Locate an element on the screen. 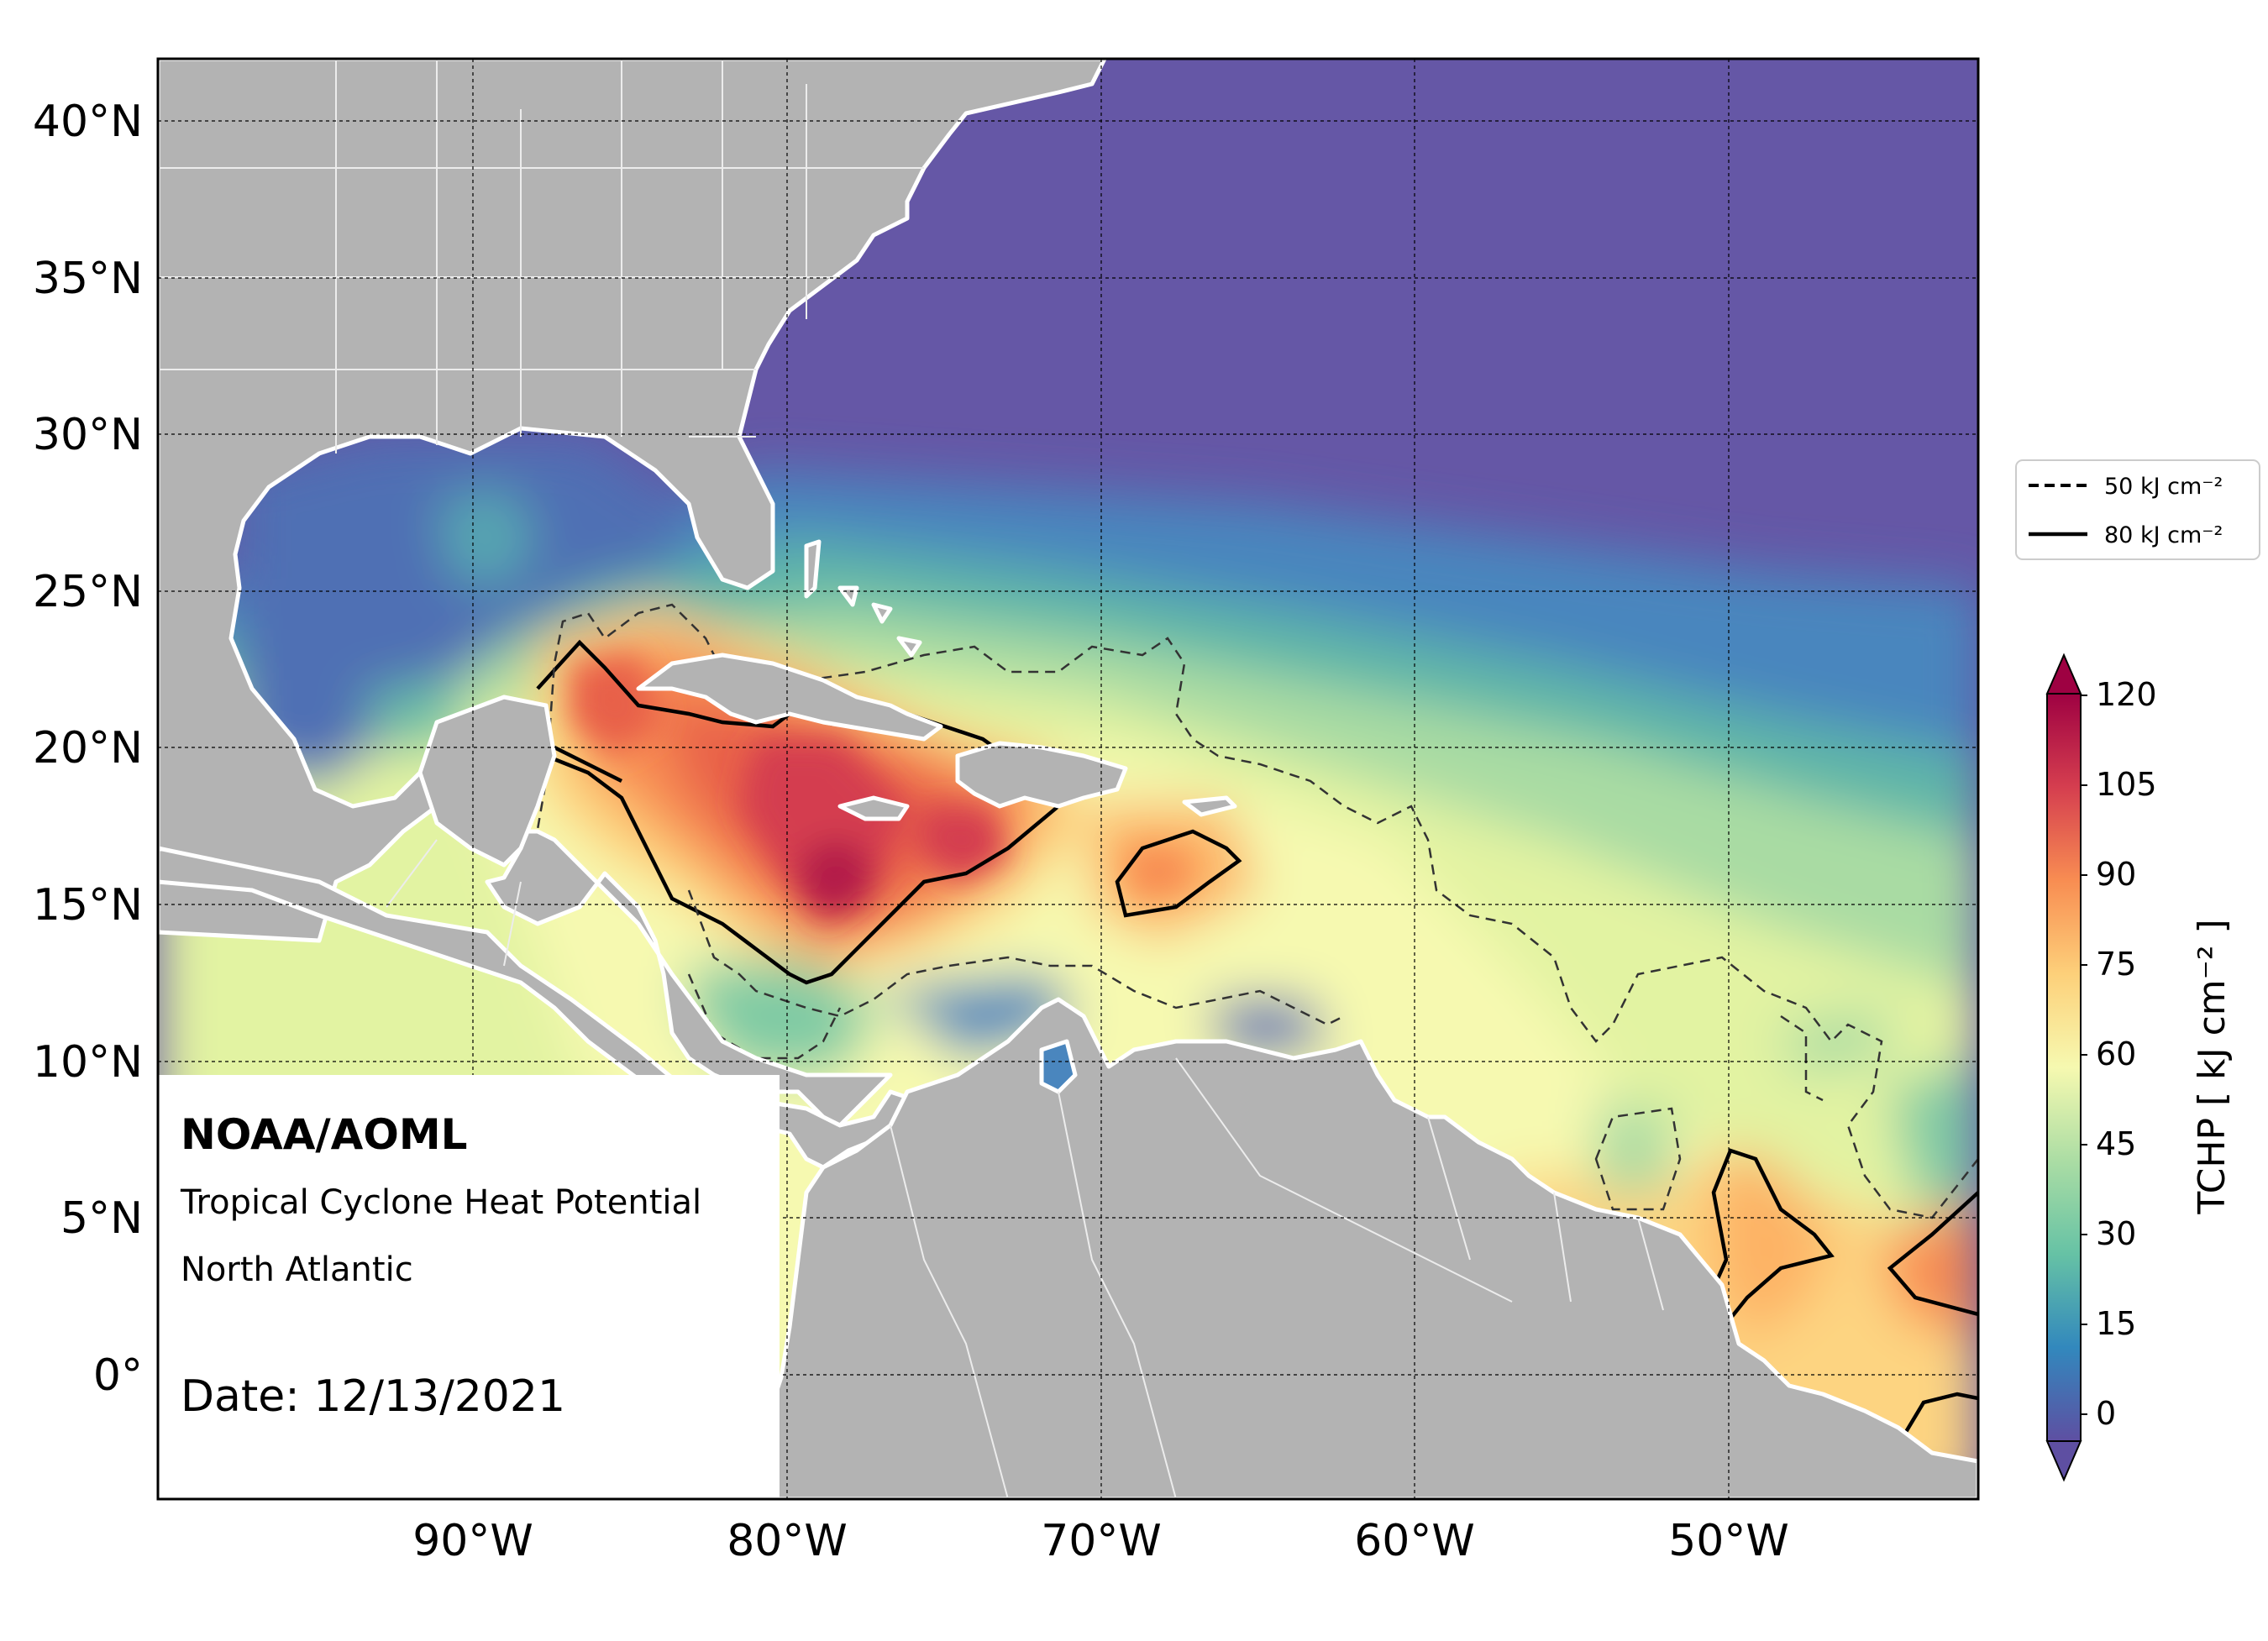 The width and height of the screenshot is (2268, 1641). lat-label: 5°N is located at coordinates (101, 1218).